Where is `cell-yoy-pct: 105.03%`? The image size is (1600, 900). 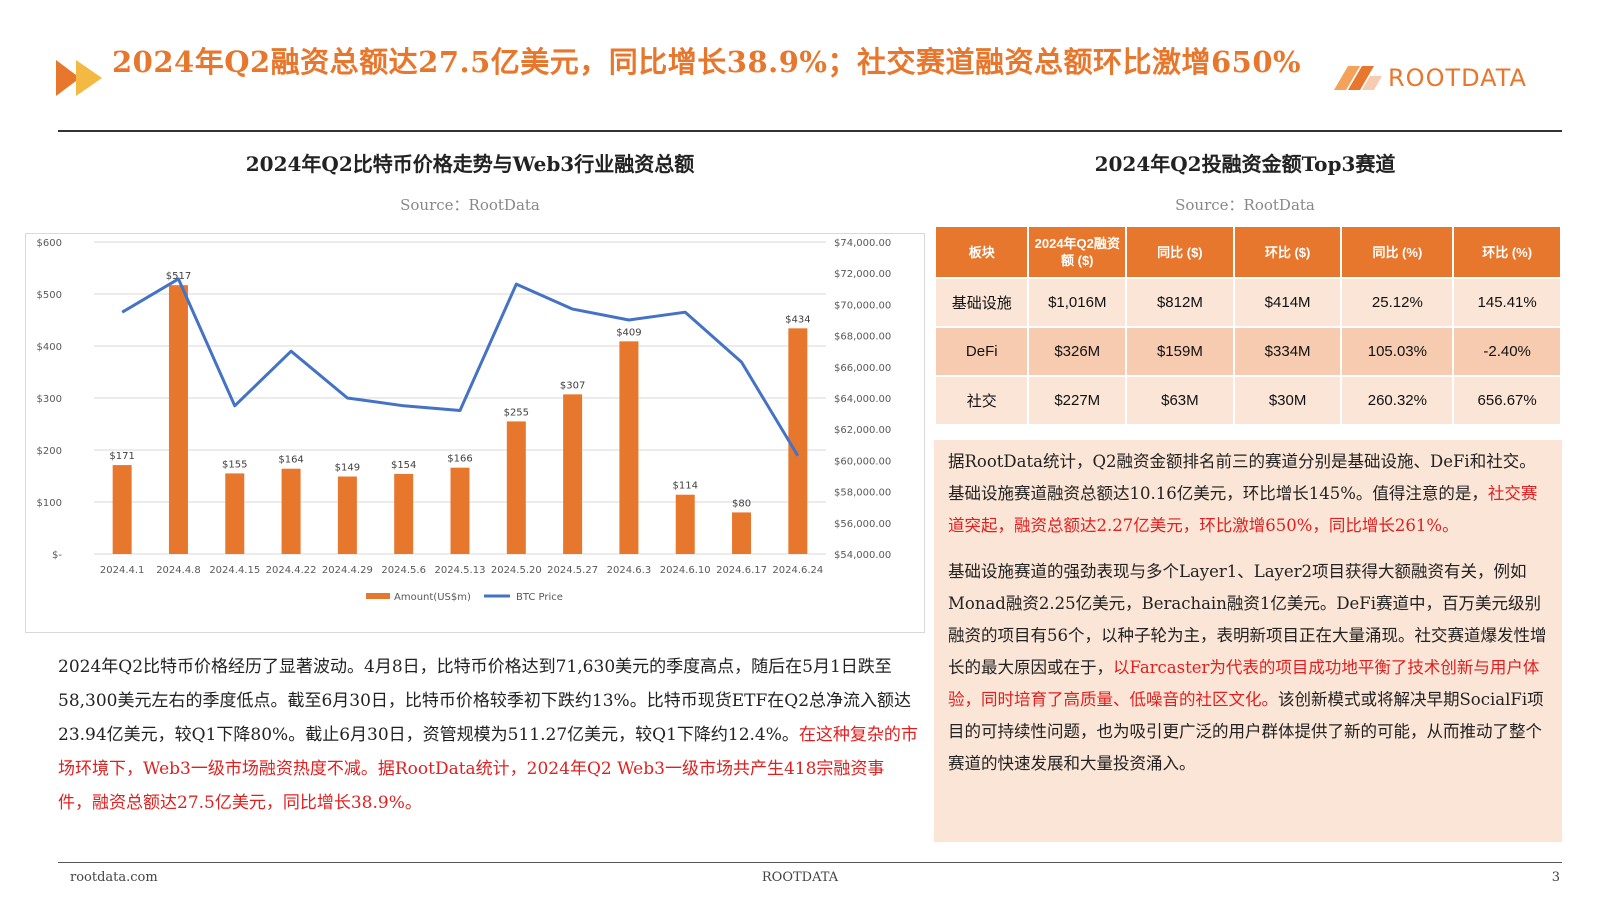 cell-yoy-pct: 105.03% is located at coordinates (1397, 351).